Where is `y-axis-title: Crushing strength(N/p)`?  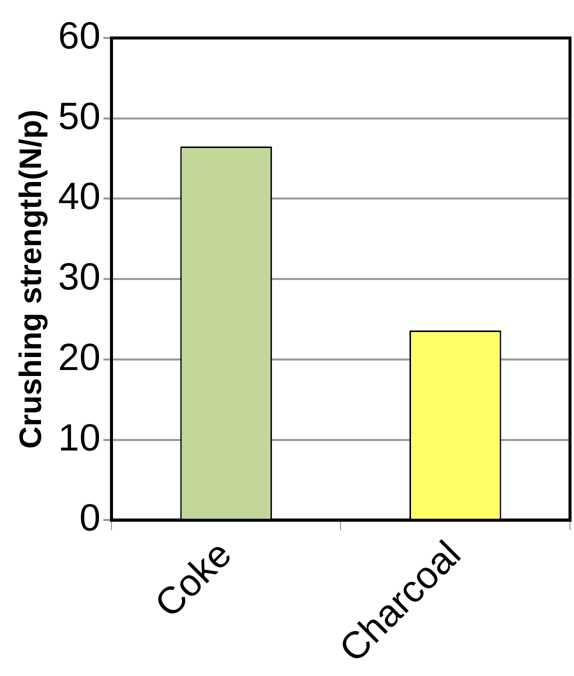 y-axis-title: Crushing strength(N/p) is located at coordinates (30, 279).